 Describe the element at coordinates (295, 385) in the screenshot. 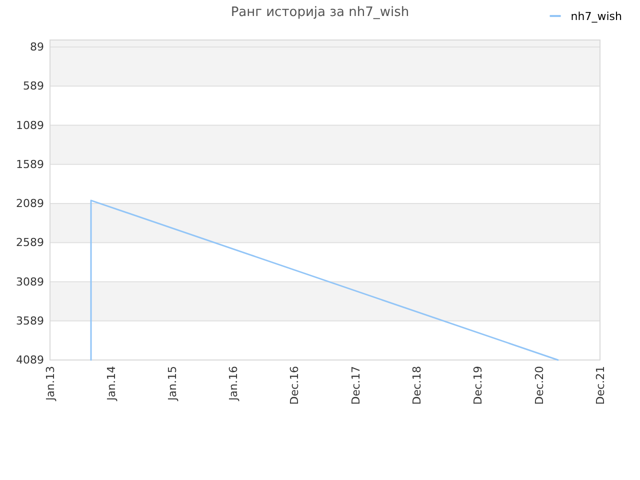

I see `x-tick-label: Dec.16` at that location.